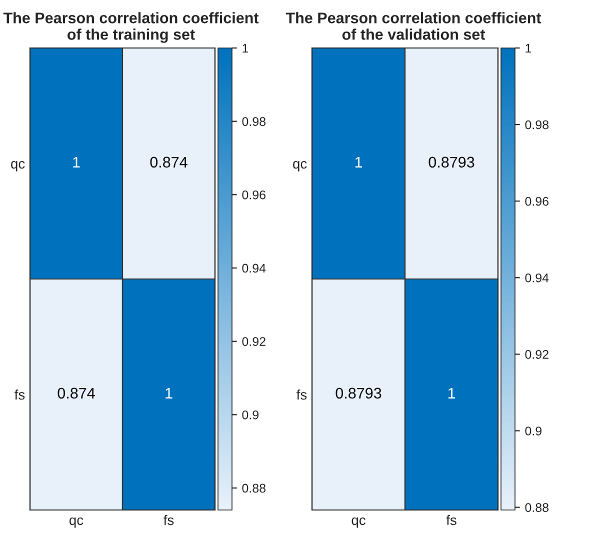 This screenshot has height=538, width=610. I want to click on chart-title: The Pearson correlation coefficient of the training set, so click(131, 27).